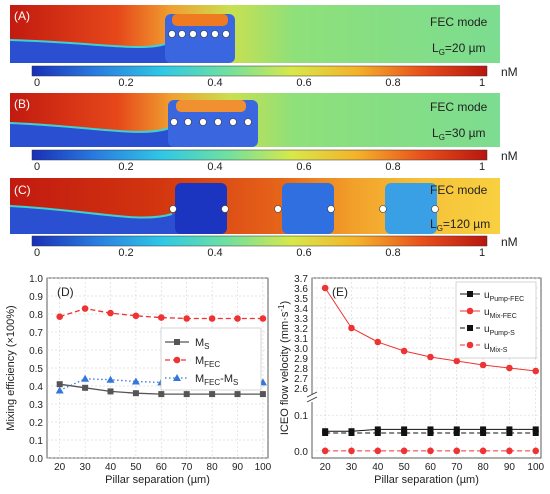 The height and width of the screenshot is (494, 550). I want to click on panel-a: (A) FEC mode LG=20 µm, so click(254, 34).